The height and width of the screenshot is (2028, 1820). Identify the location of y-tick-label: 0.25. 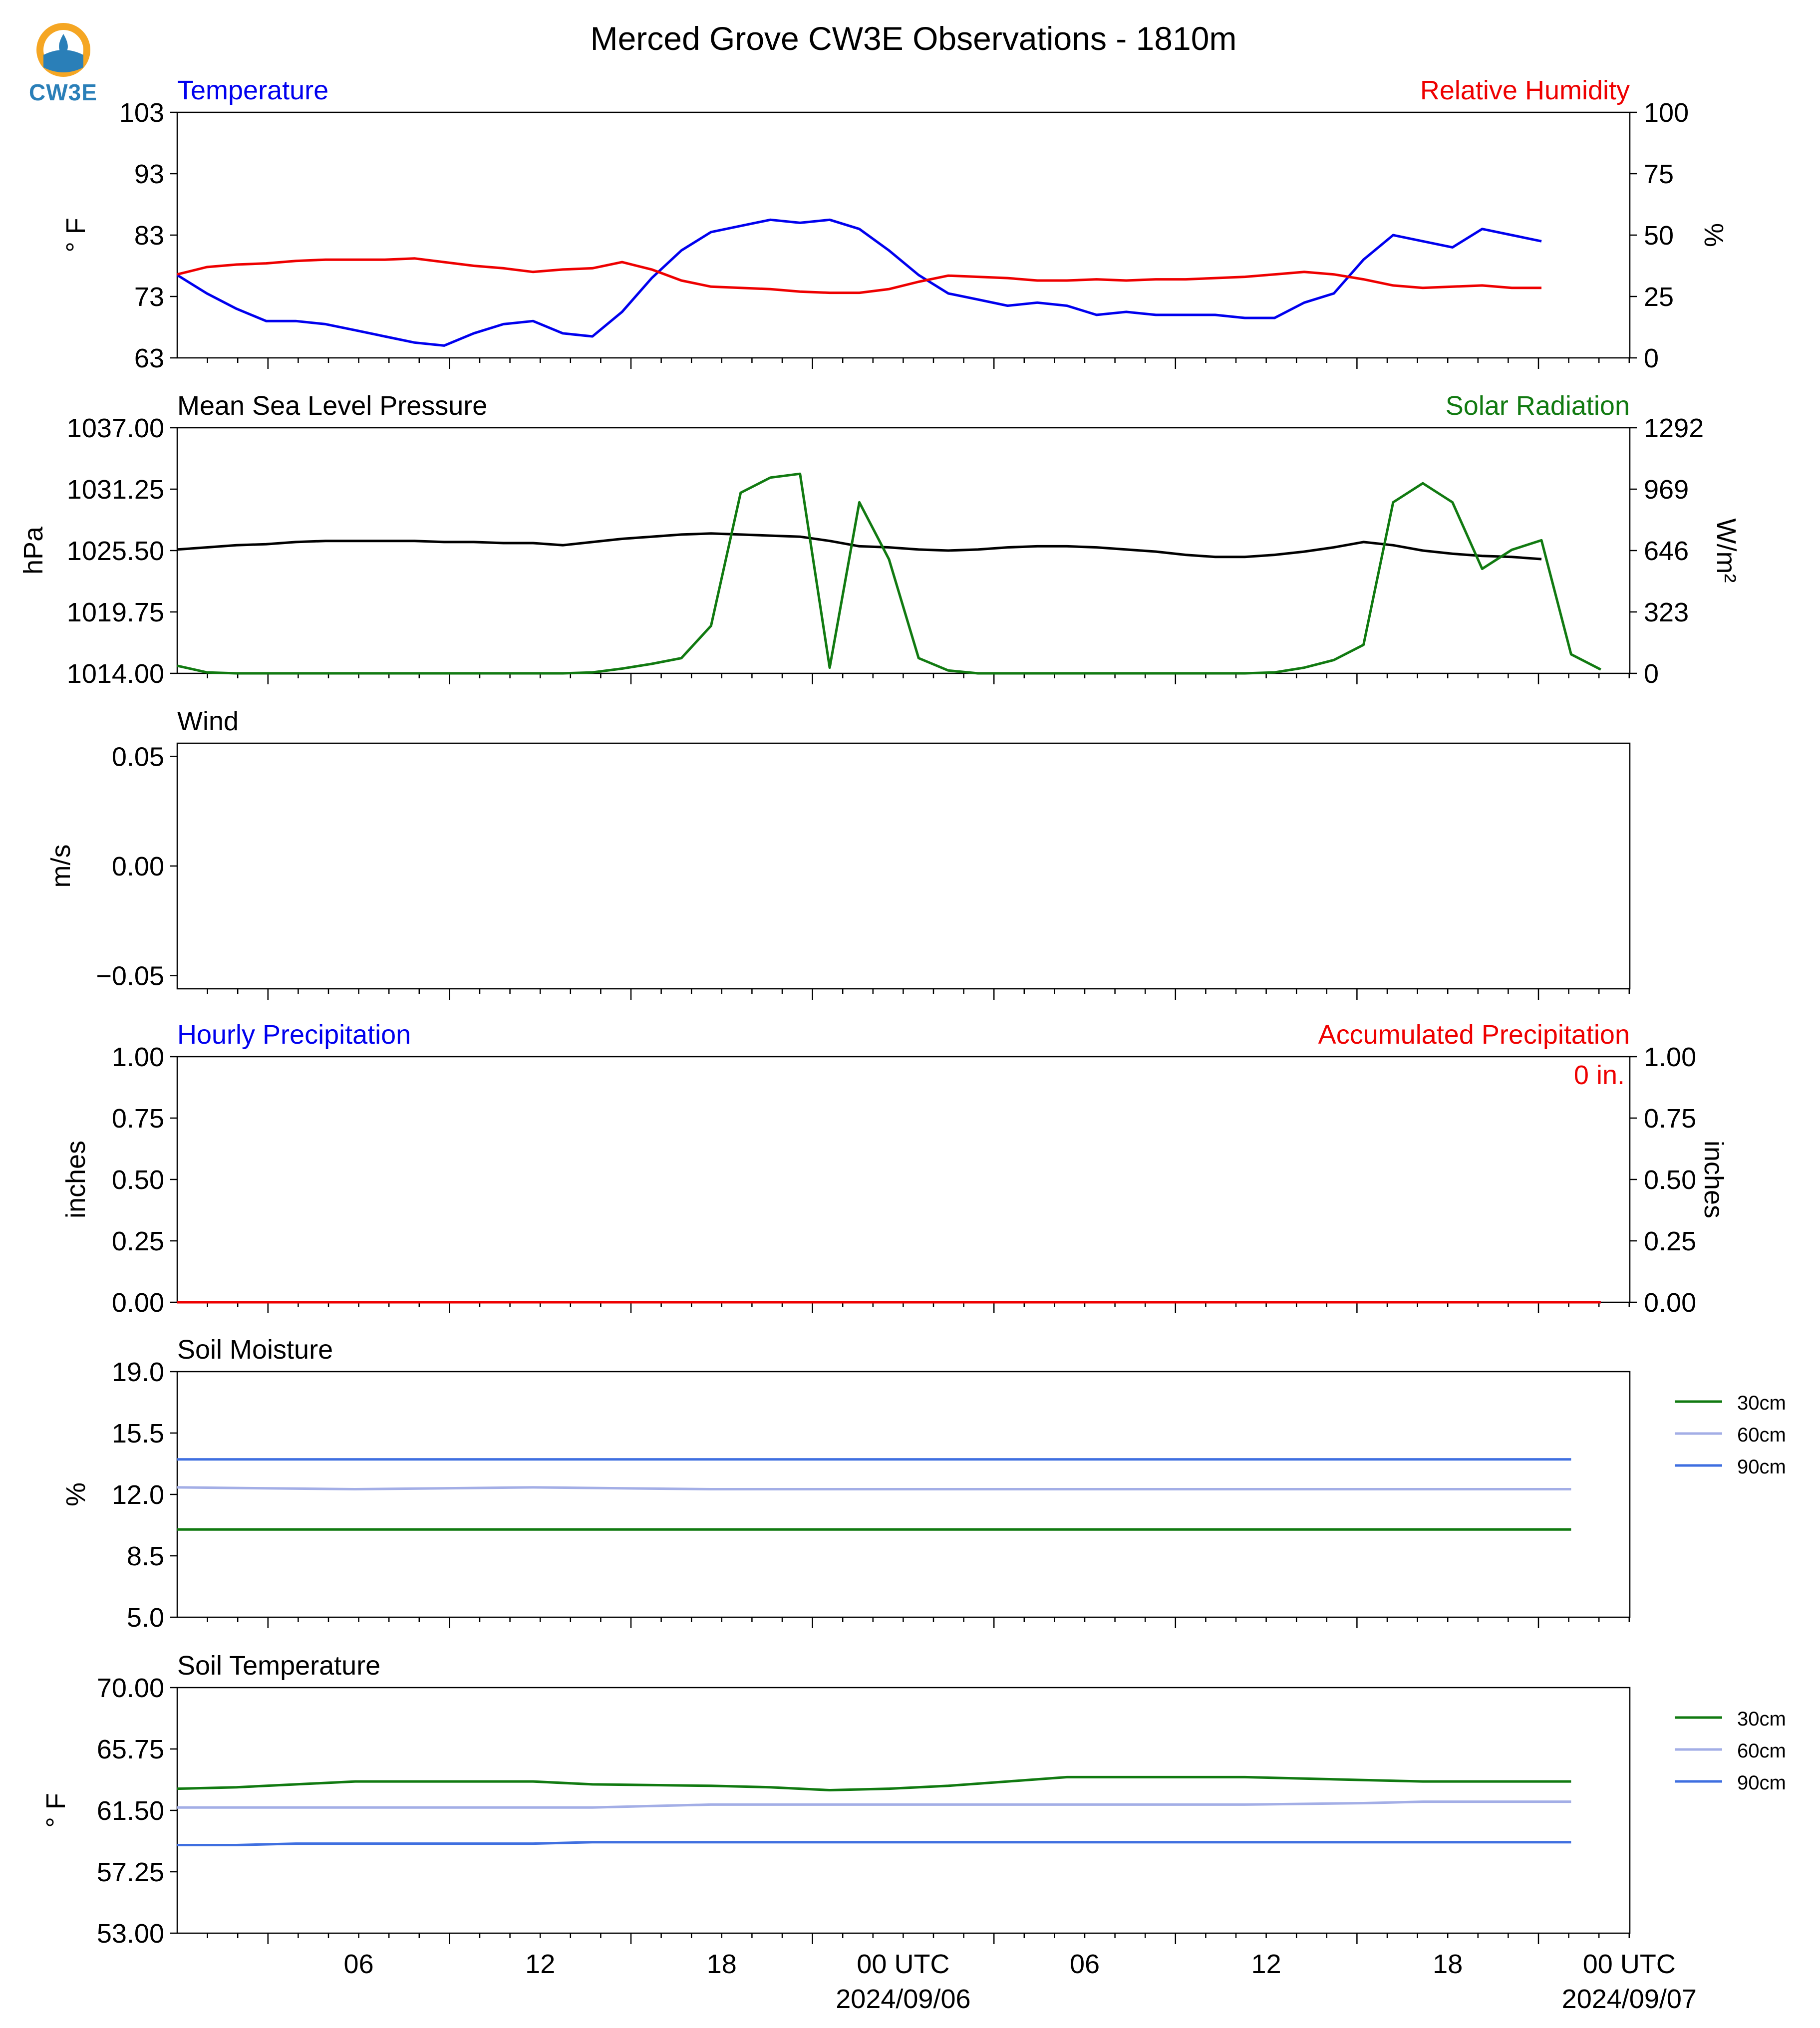
(138, 1241).